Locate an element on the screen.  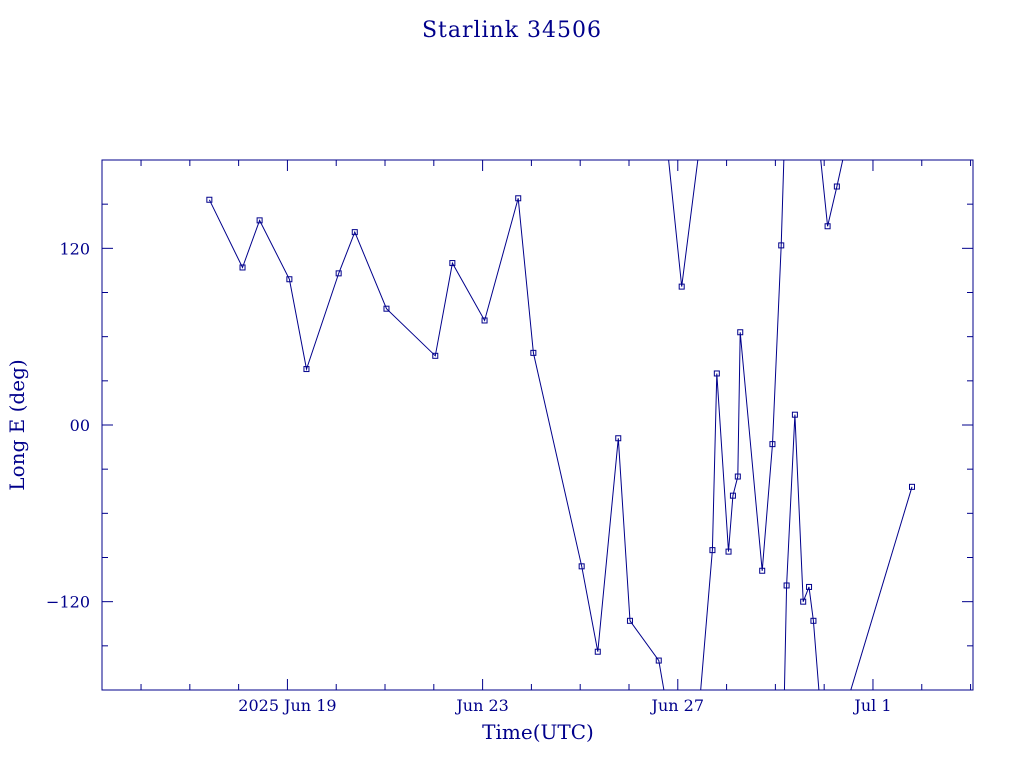
y-tick-label: 00 is located at coordinates (80, 425).